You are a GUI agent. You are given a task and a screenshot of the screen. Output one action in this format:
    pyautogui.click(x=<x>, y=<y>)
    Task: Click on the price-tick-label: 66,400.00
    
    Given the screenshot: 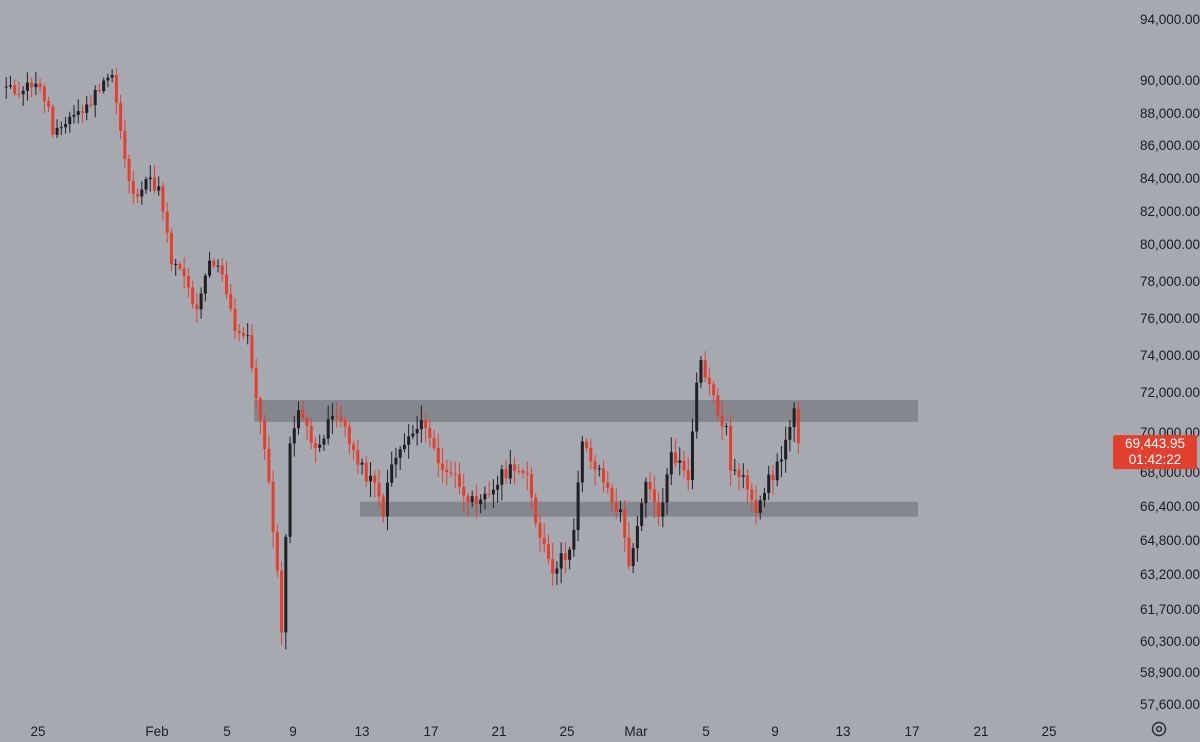 What is the action you would take?
    pyautogui.click(x=1170, y=506)
    